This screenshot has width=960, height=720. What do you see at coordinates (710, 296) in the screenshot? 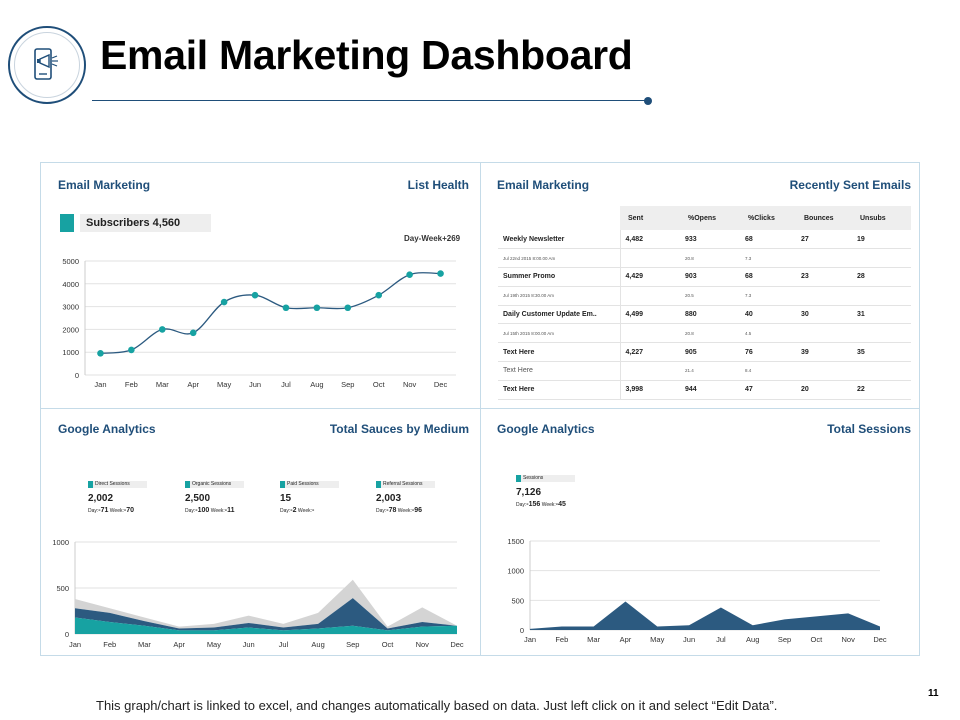
I see `opens-rate: 20.5` at bounding box center [710, 296].